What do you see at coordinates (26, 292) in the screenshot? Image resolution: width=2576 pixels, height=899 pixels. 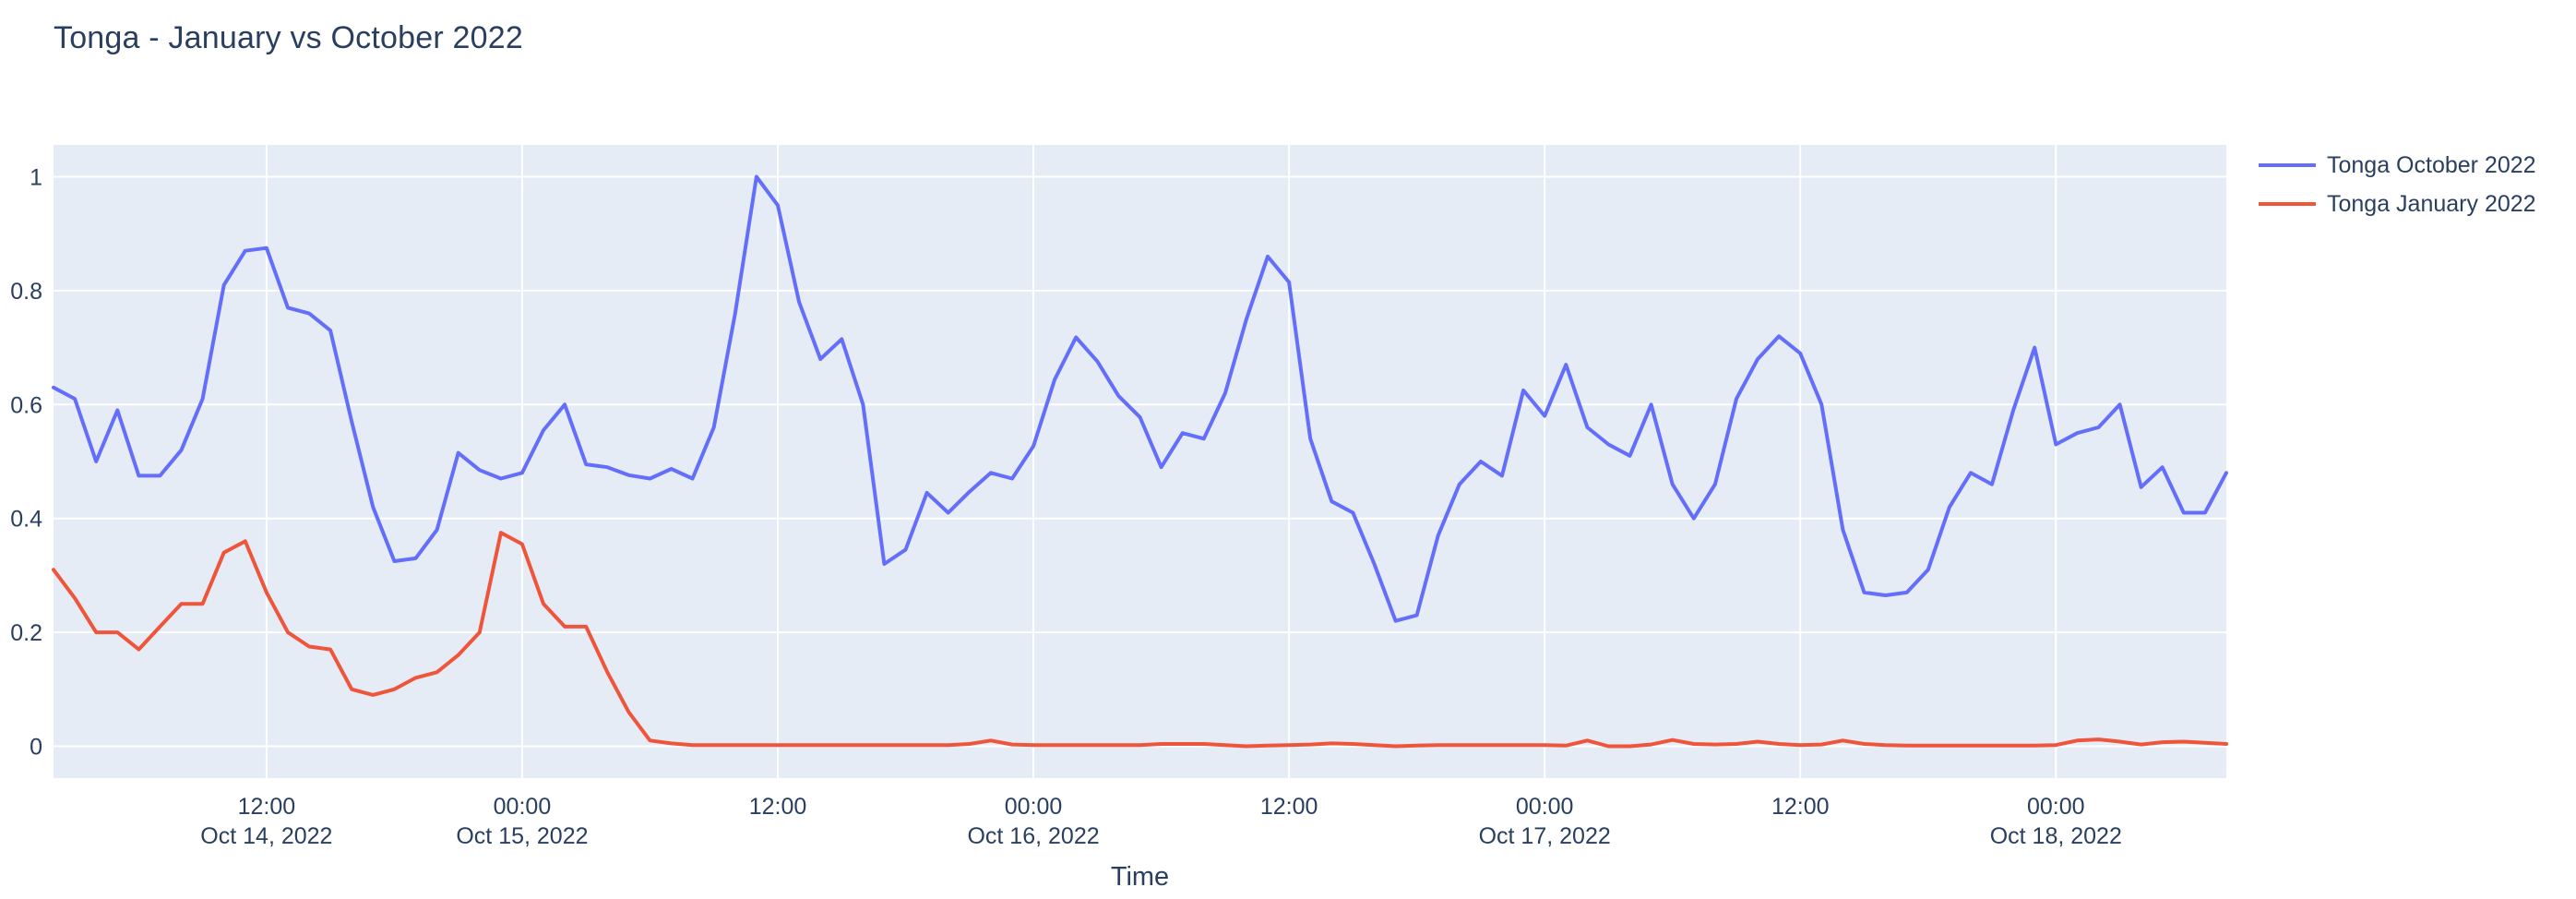 I see `y-tick-label: 0.8` at bounding box center [26, 292].